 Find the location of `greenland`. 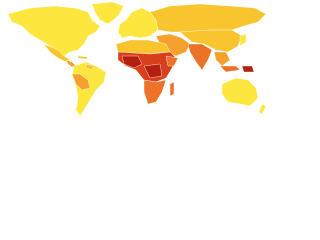

greenland is located at coordinates (108, 13).